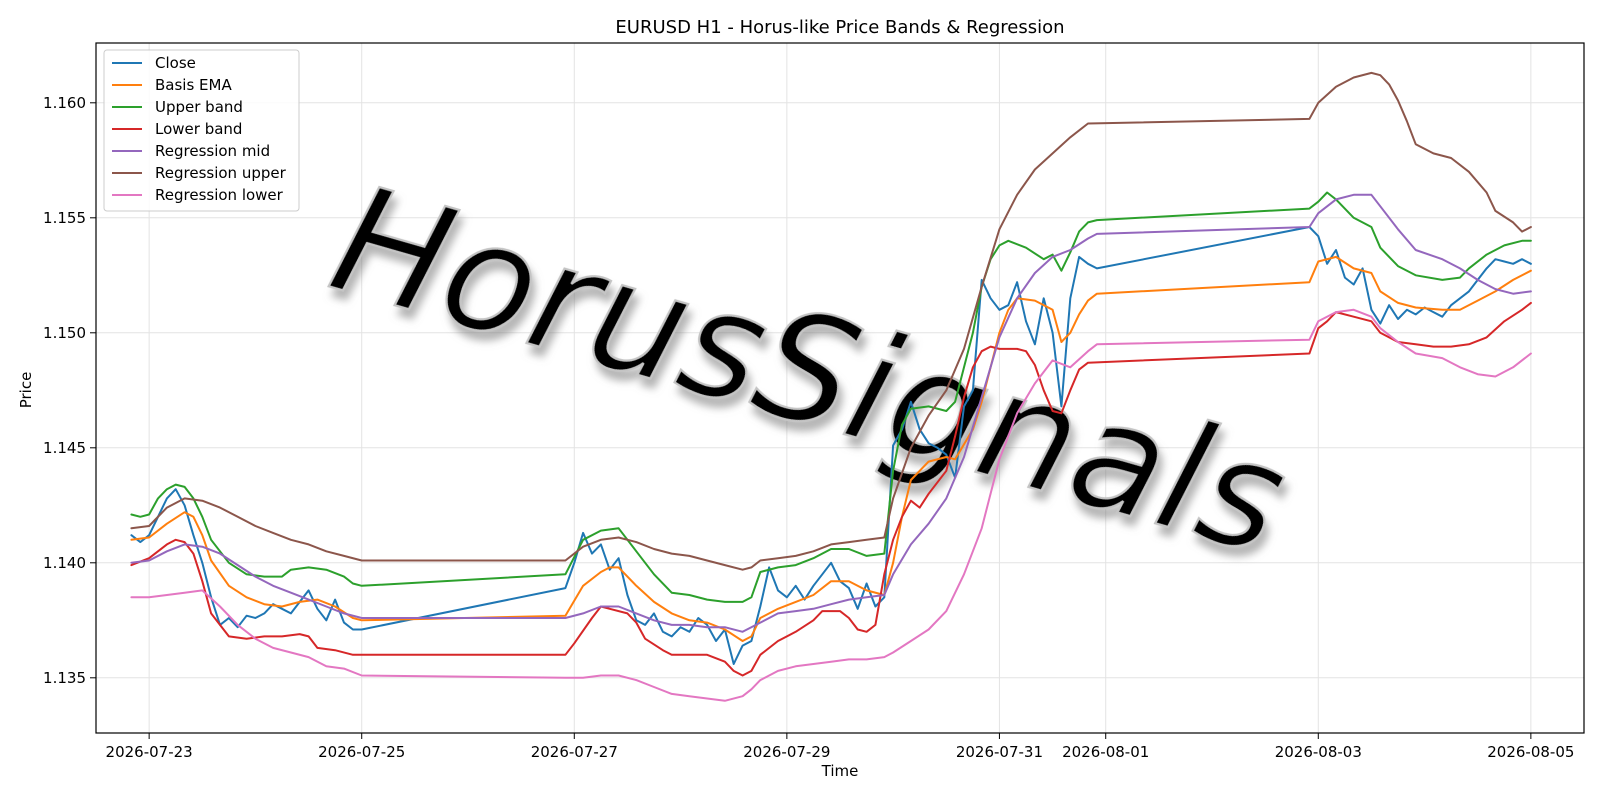  Describe the element at coordinates (193, 85) in the screenshot. I see `legend-label: Basis EMA` at that location.